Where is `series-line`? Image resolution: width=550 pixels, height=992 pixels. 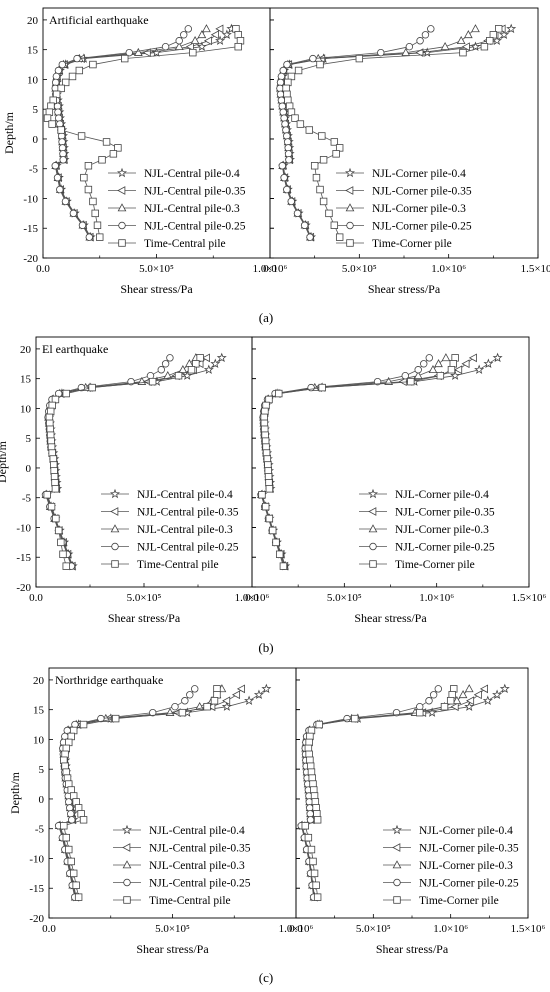 series-line is located at coordinates (369, 793).